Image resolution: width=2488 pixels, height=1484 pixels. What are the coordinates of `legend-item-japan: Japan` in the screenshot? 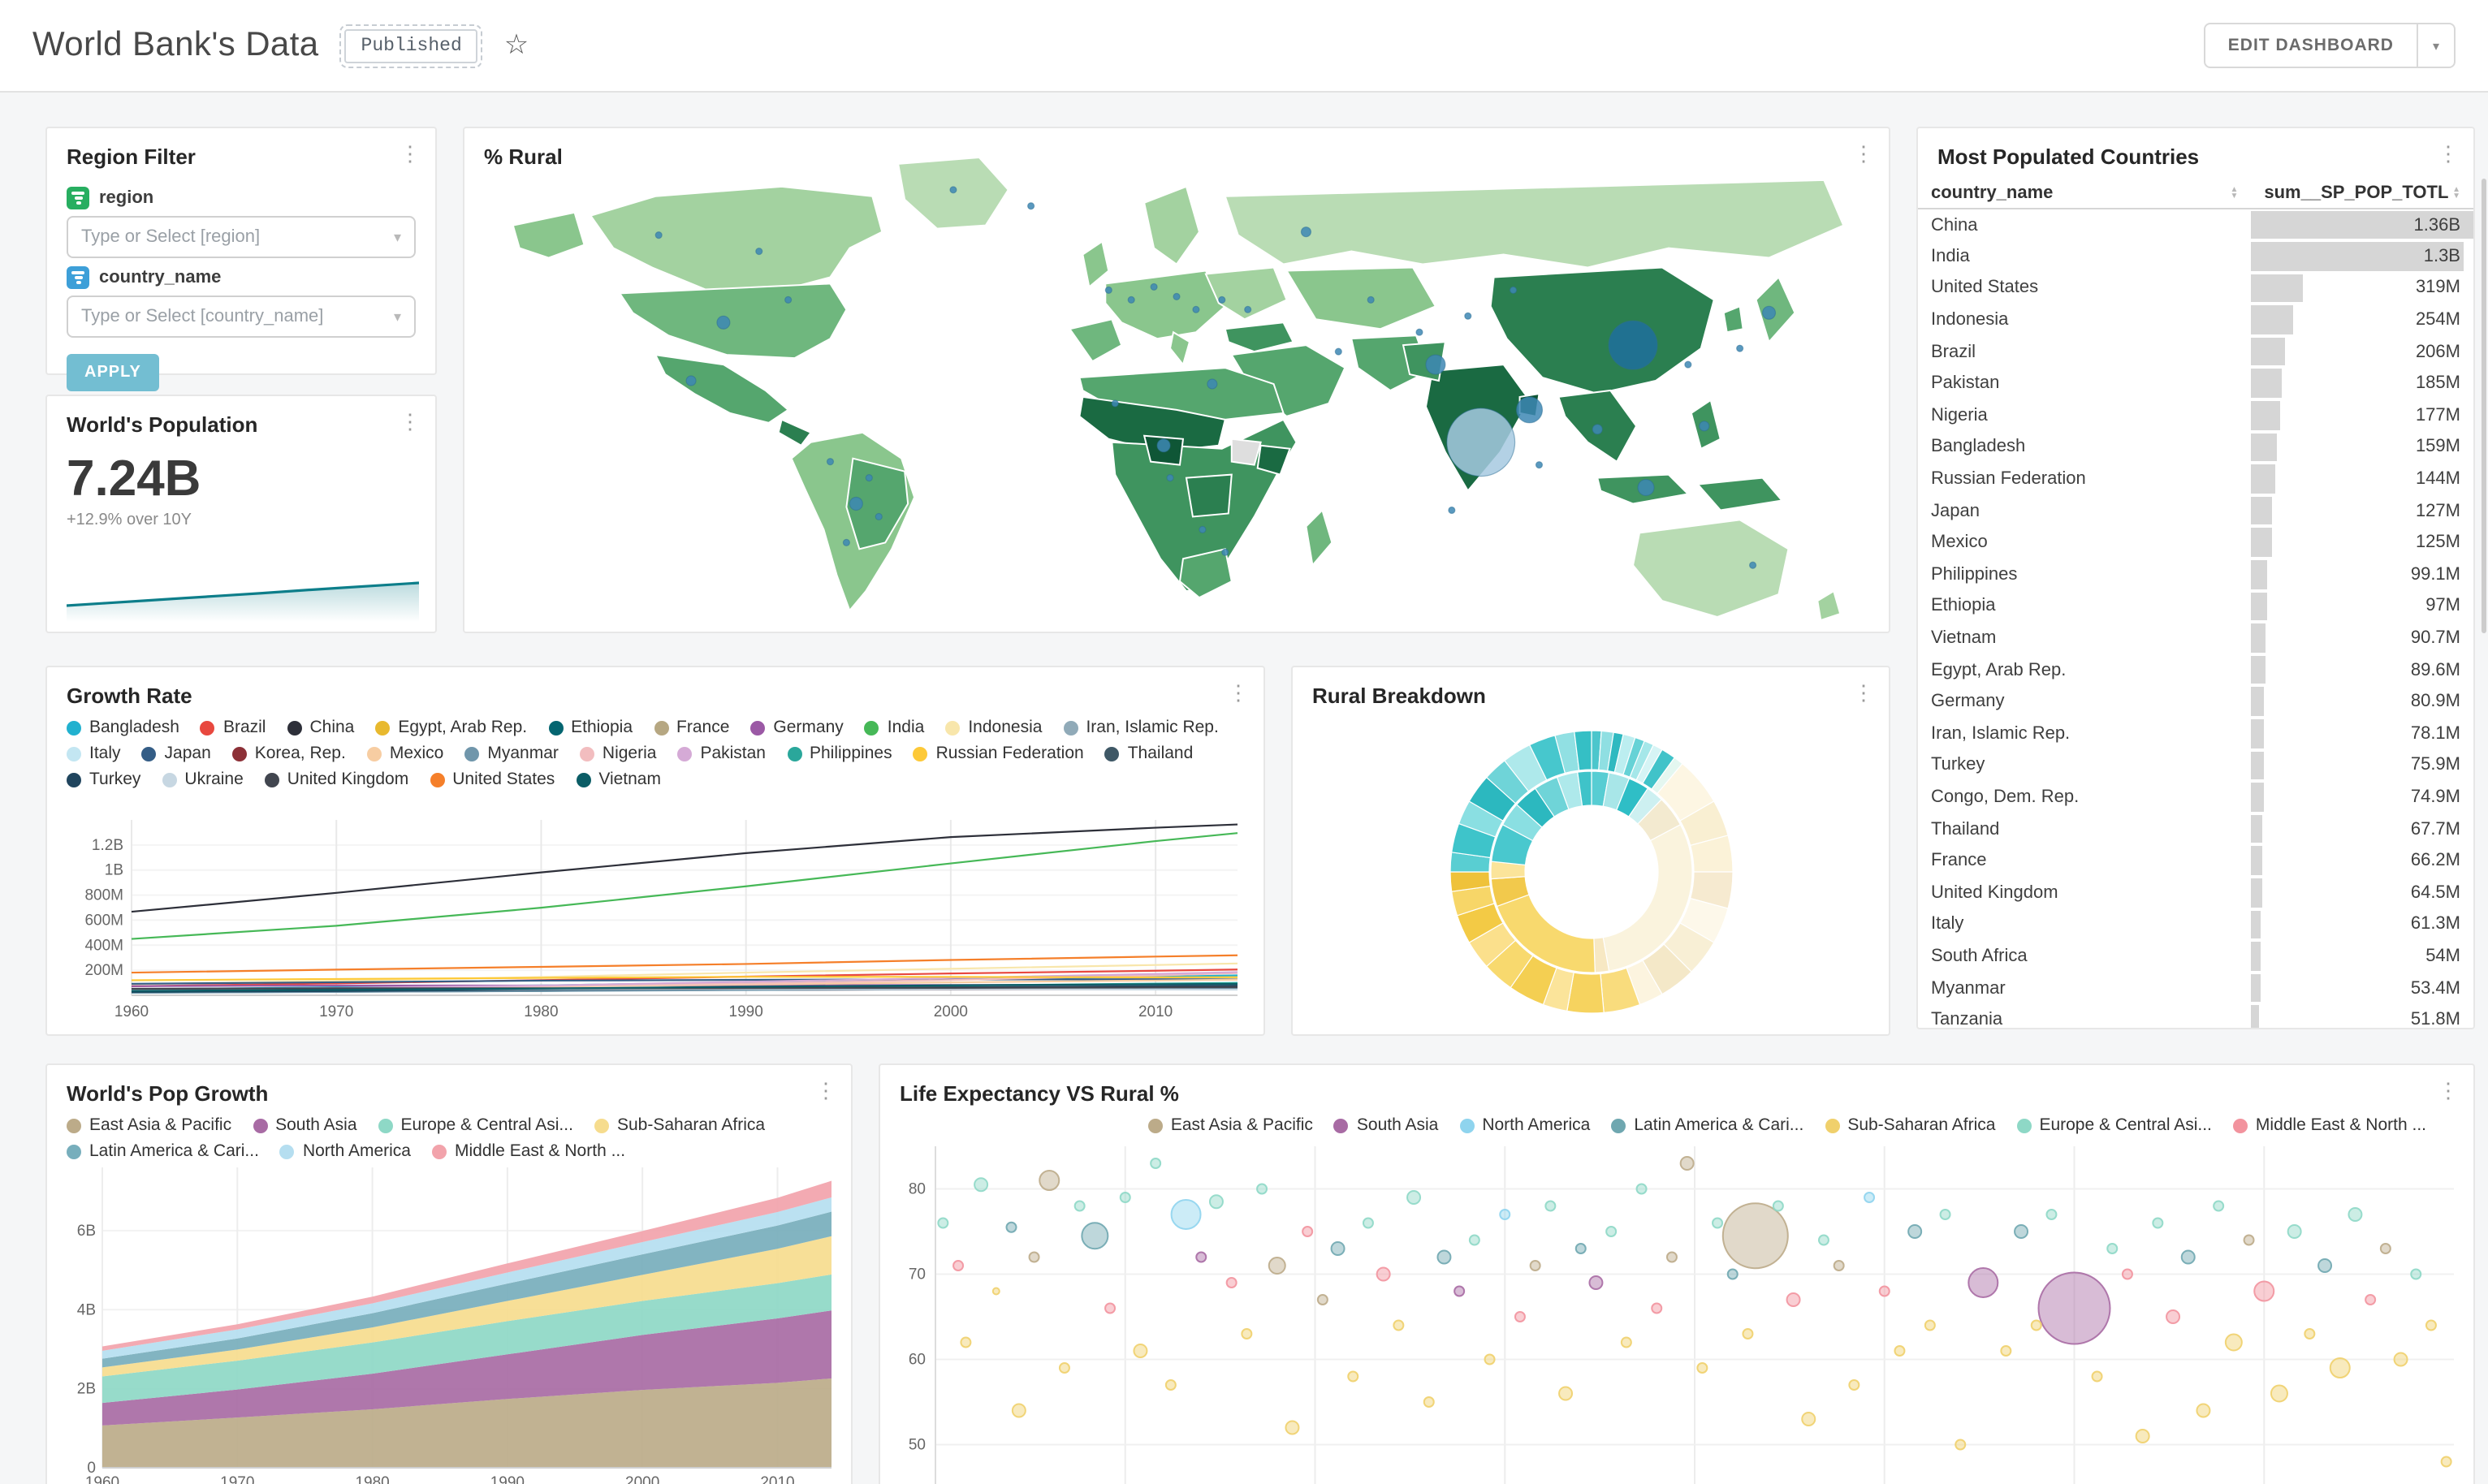 It's located at (176, 753).